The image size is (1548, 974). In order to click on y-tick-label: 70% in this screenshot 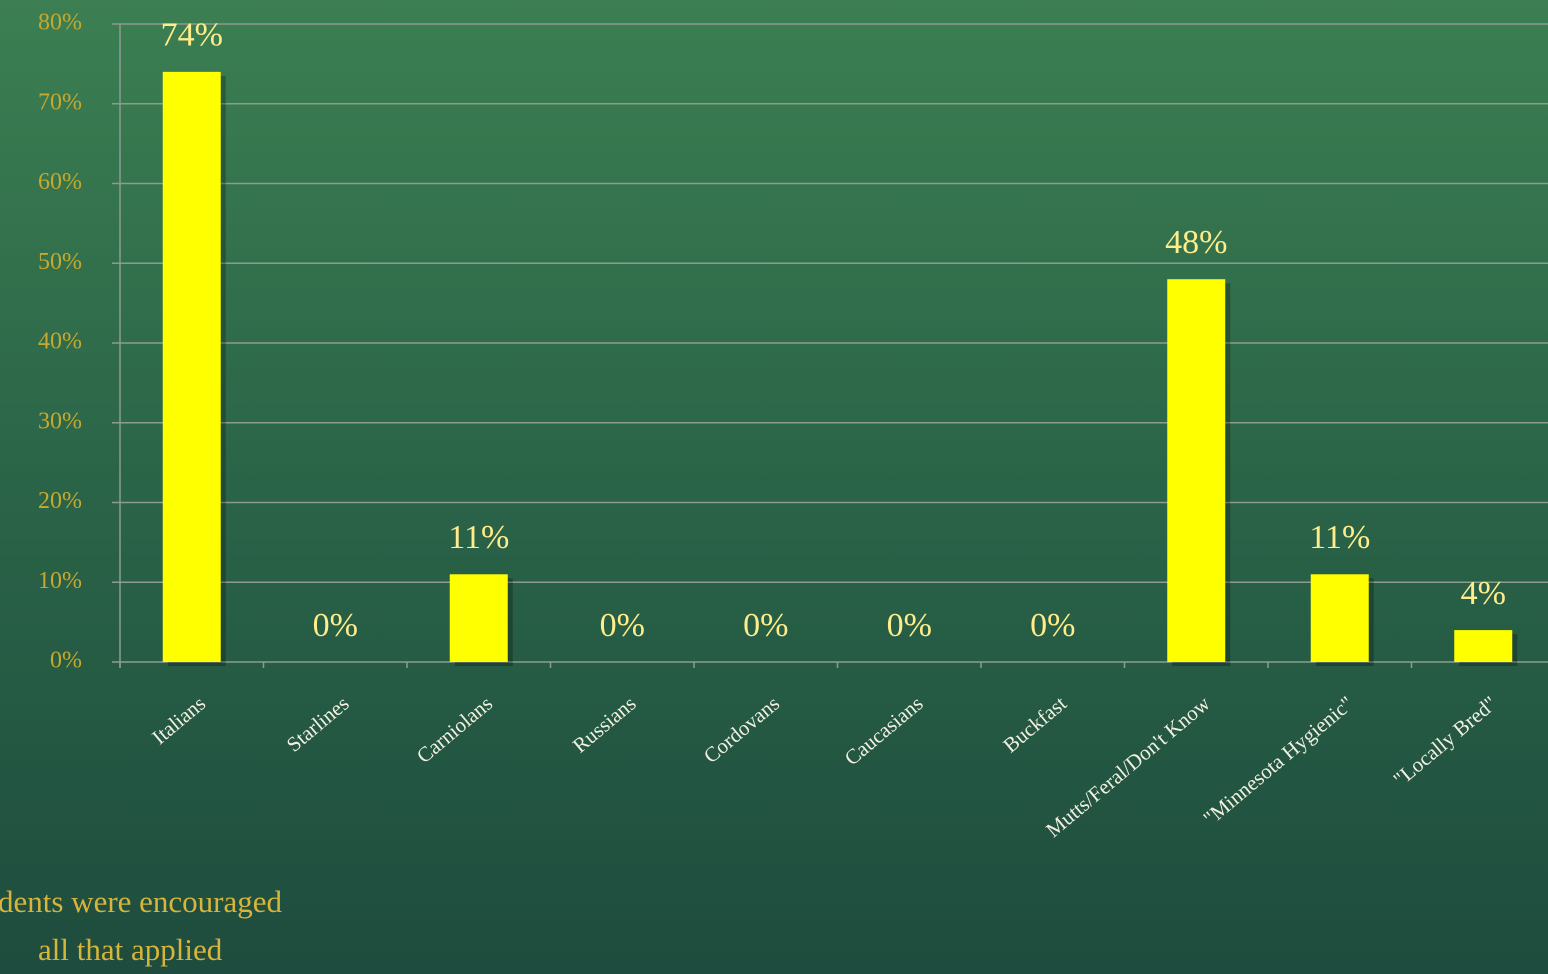, I will do `click(60, 102)`.